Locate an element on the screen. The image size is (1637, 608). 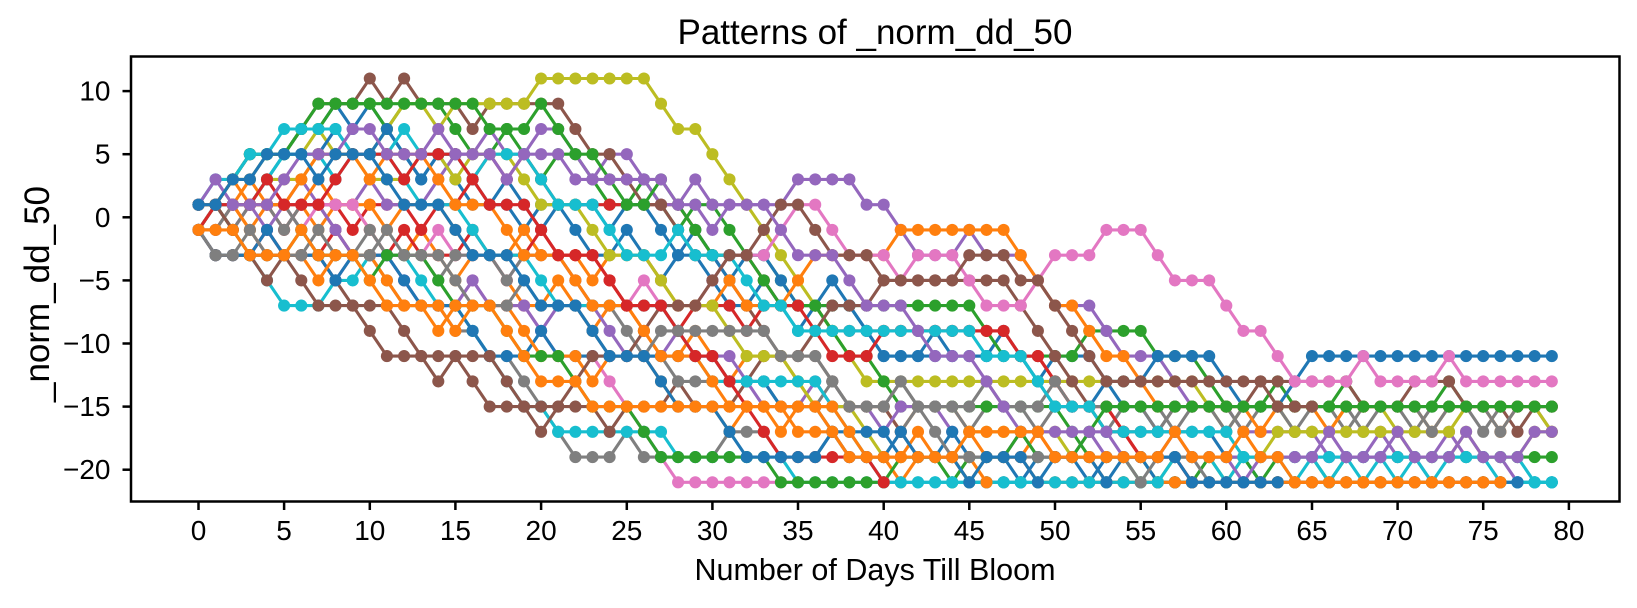
svg-text: −5 is located at coordinates (95, 280).